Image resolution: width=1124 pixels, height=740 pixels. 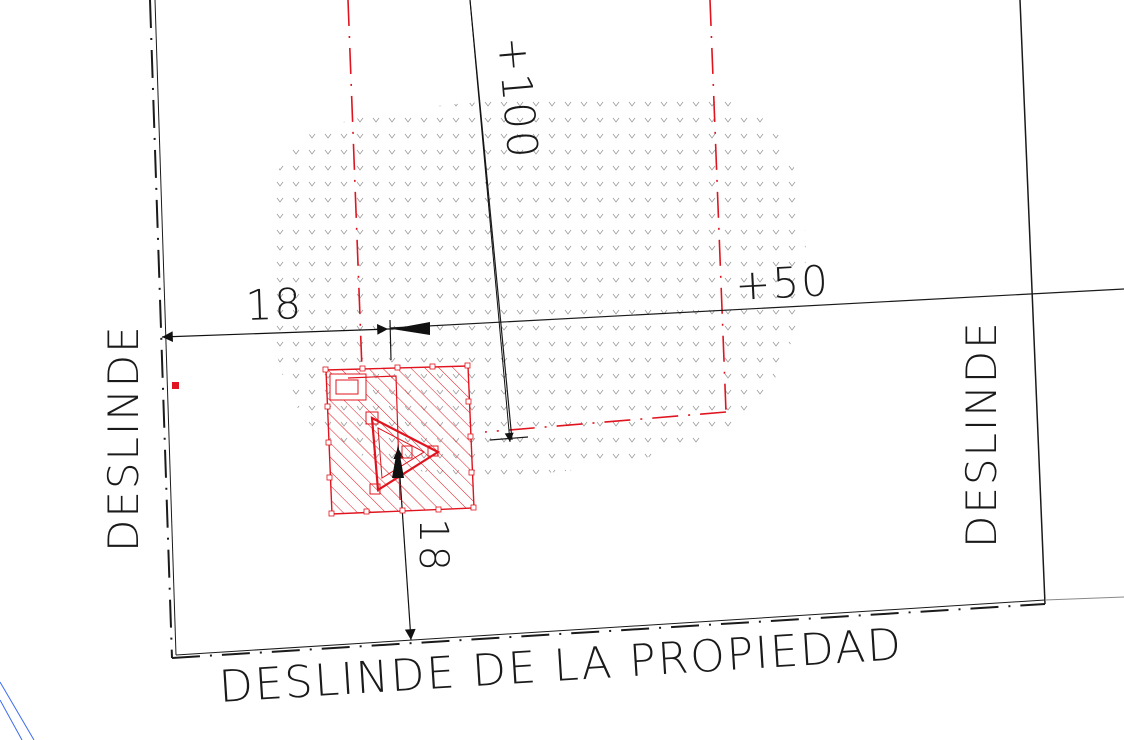 What do you see at coordinates (275, 333) in the screenshot?
I see `left-offset-dimension-line` at bounding box center [275, 333].